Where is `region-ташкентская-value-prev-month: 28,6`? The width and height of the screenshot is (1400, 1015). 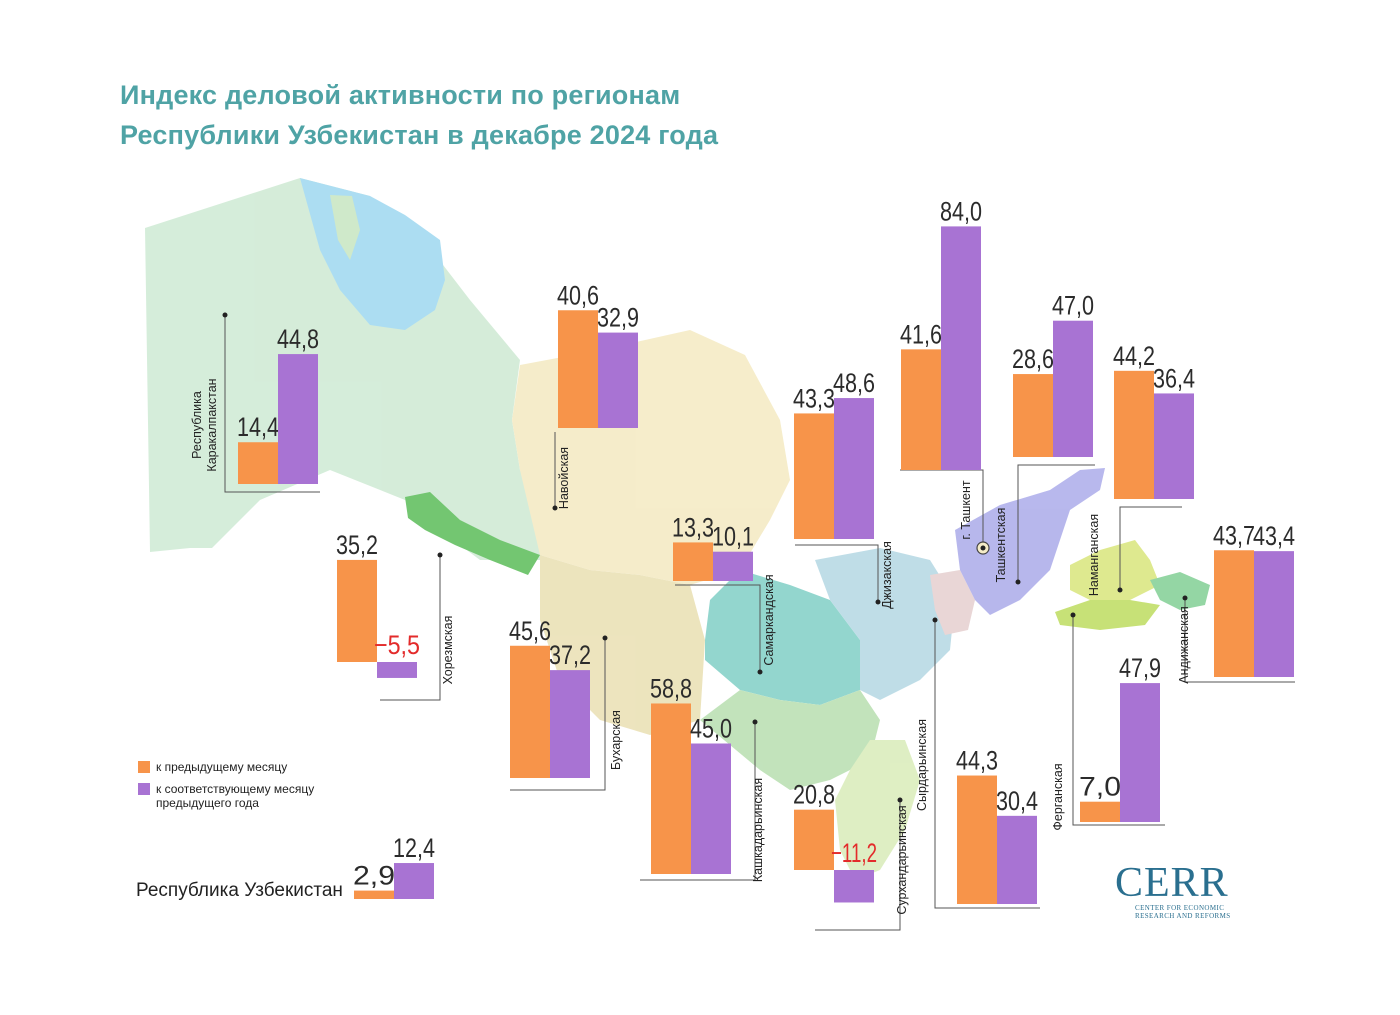 region-ташкентская-value-prev-month: 28,6 is located at coordinates (1033, 359).